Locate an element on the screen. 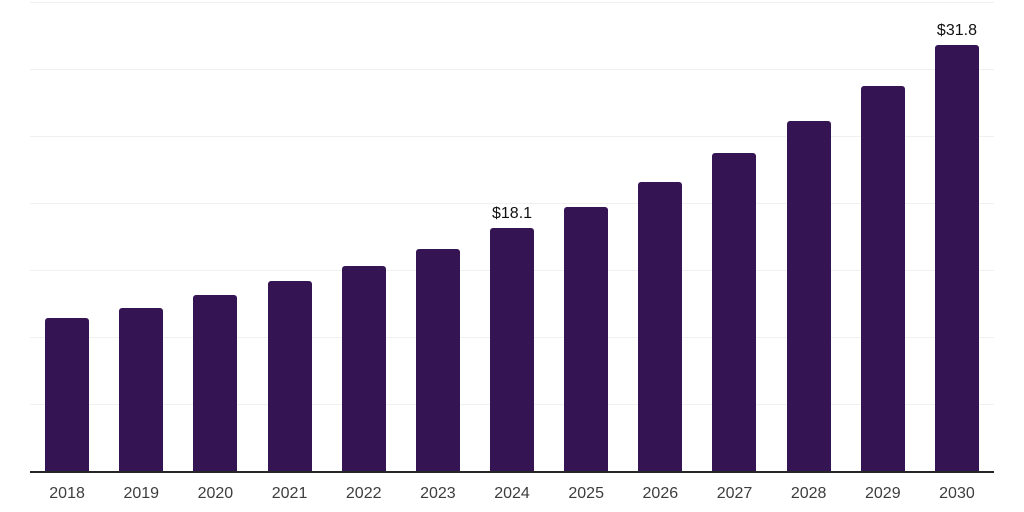  bar-column-2024: $18.1 is located at coordinates (512, 236).